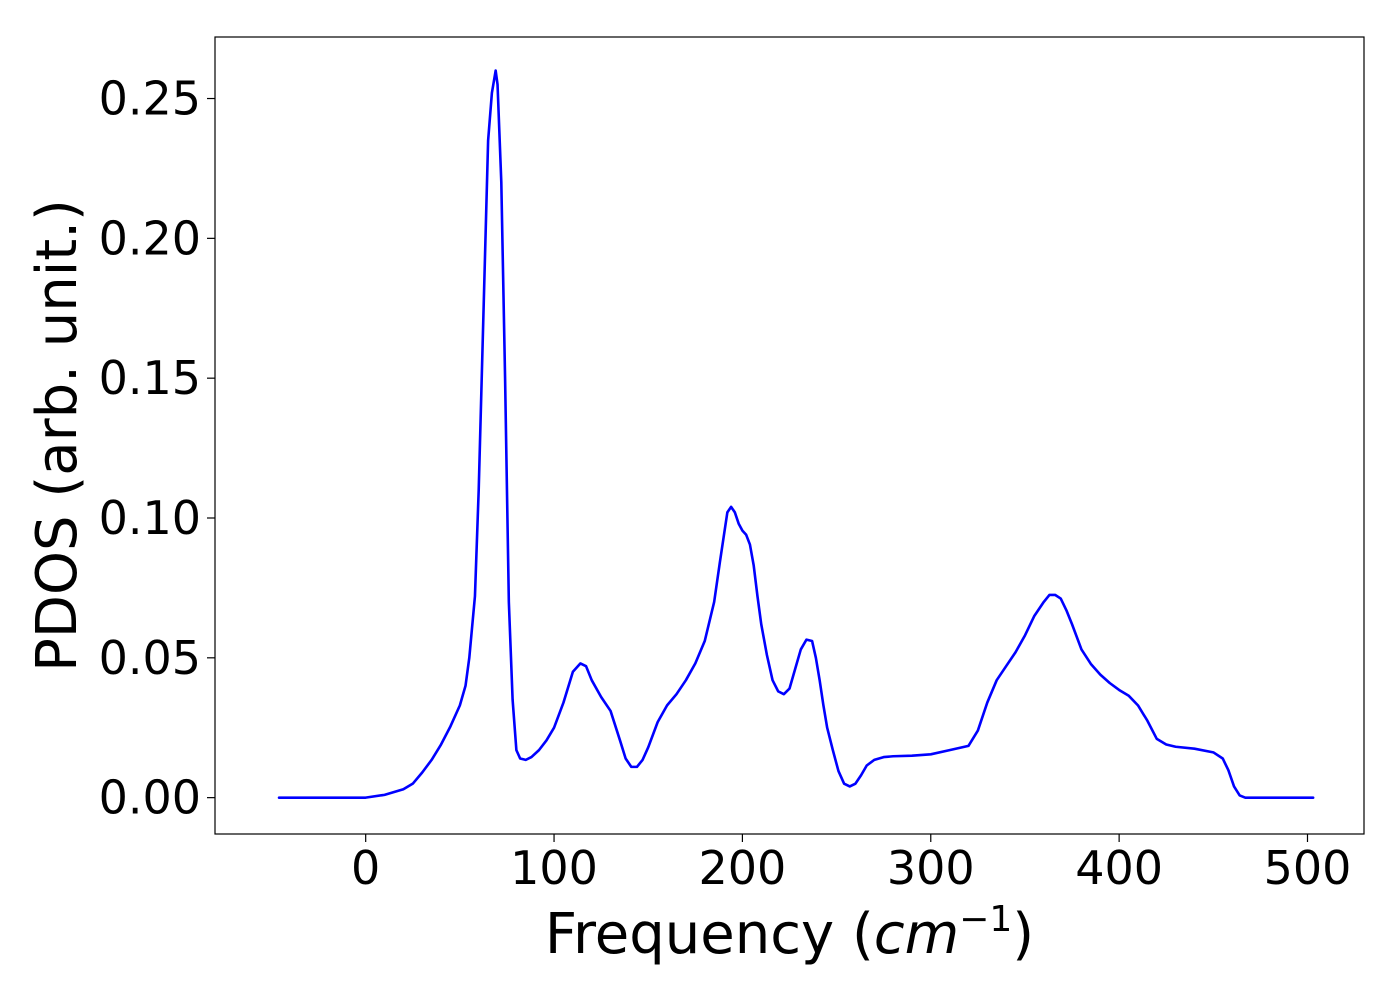 Image resolution: width=1400 pixels, height=1005 pixels. I want to click on x-tick-label: 100, so click(554, 868).